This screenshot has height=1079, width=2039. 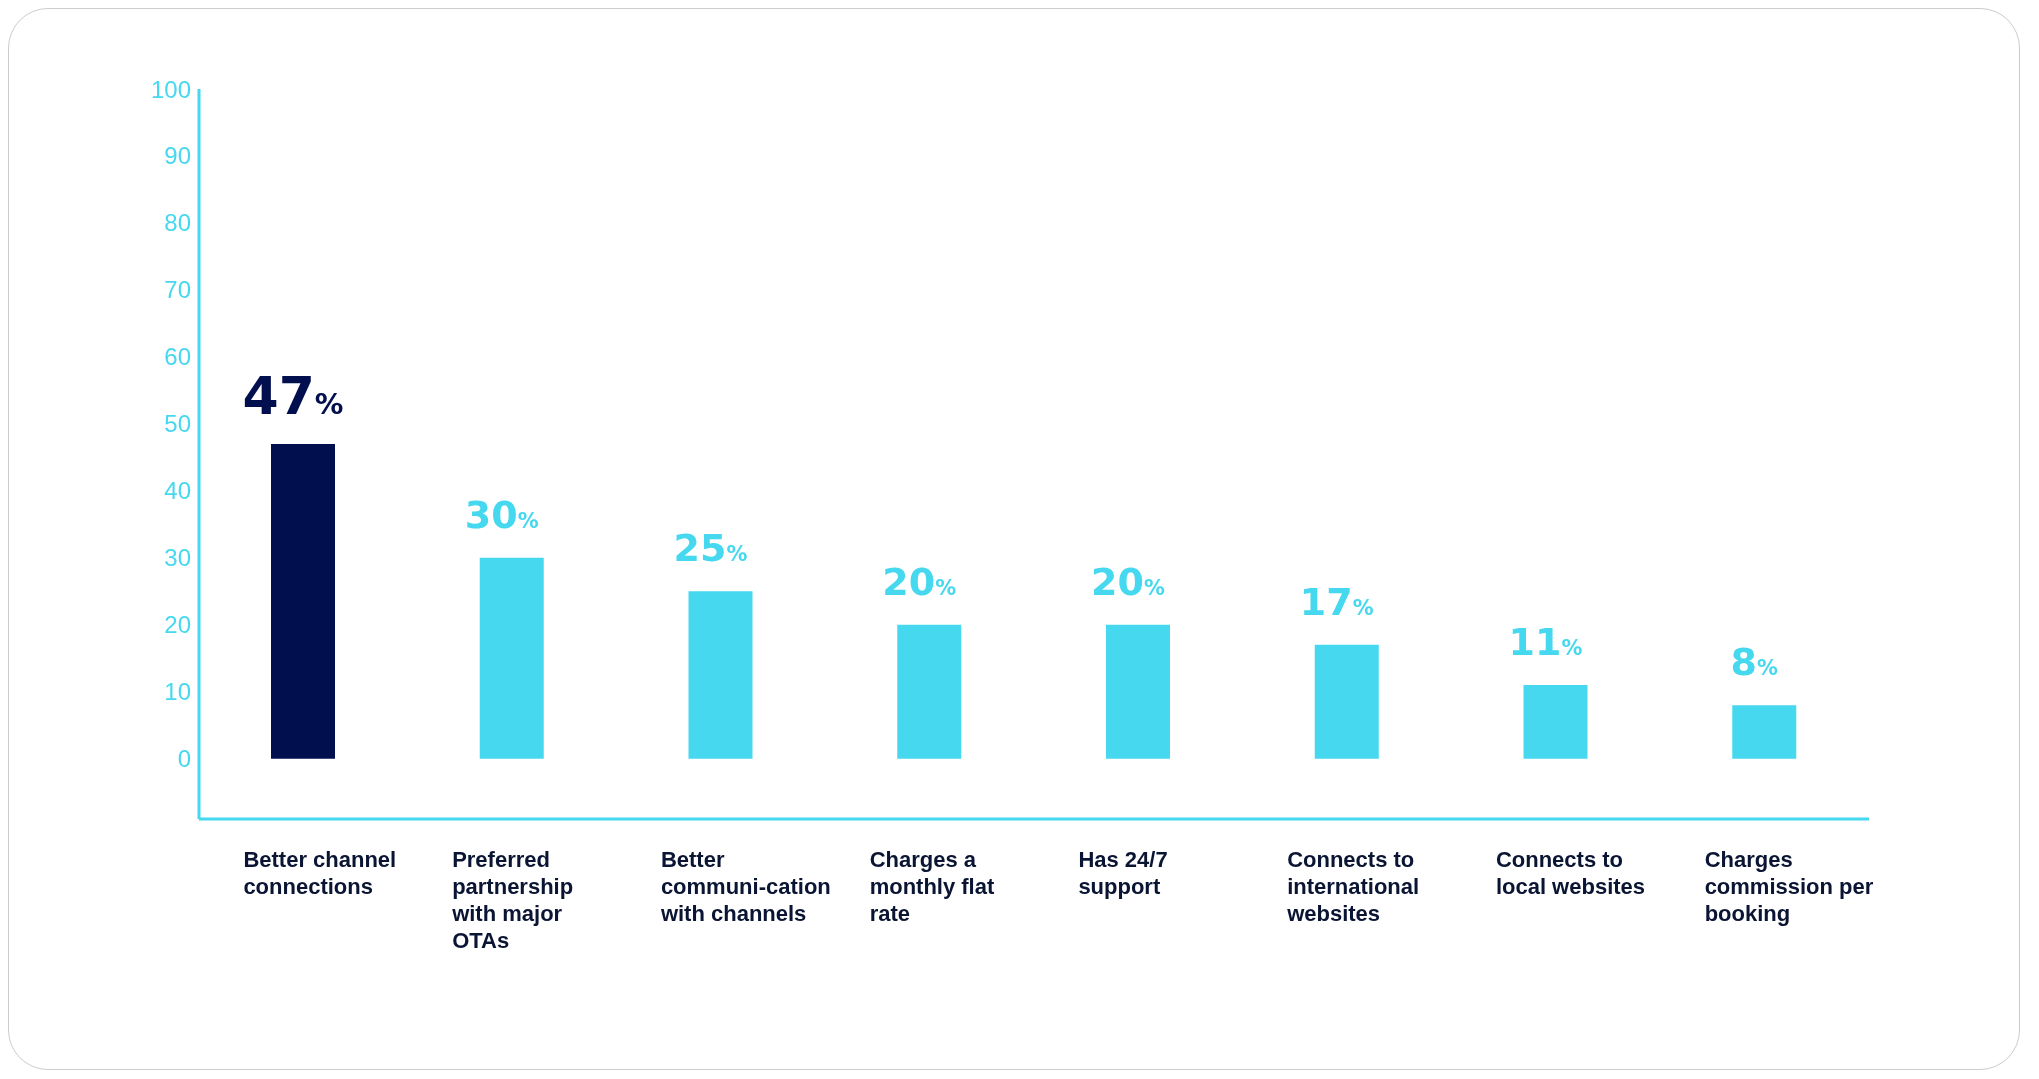 I want to click on y-tick-label: 90, so click(x=177, y=156).